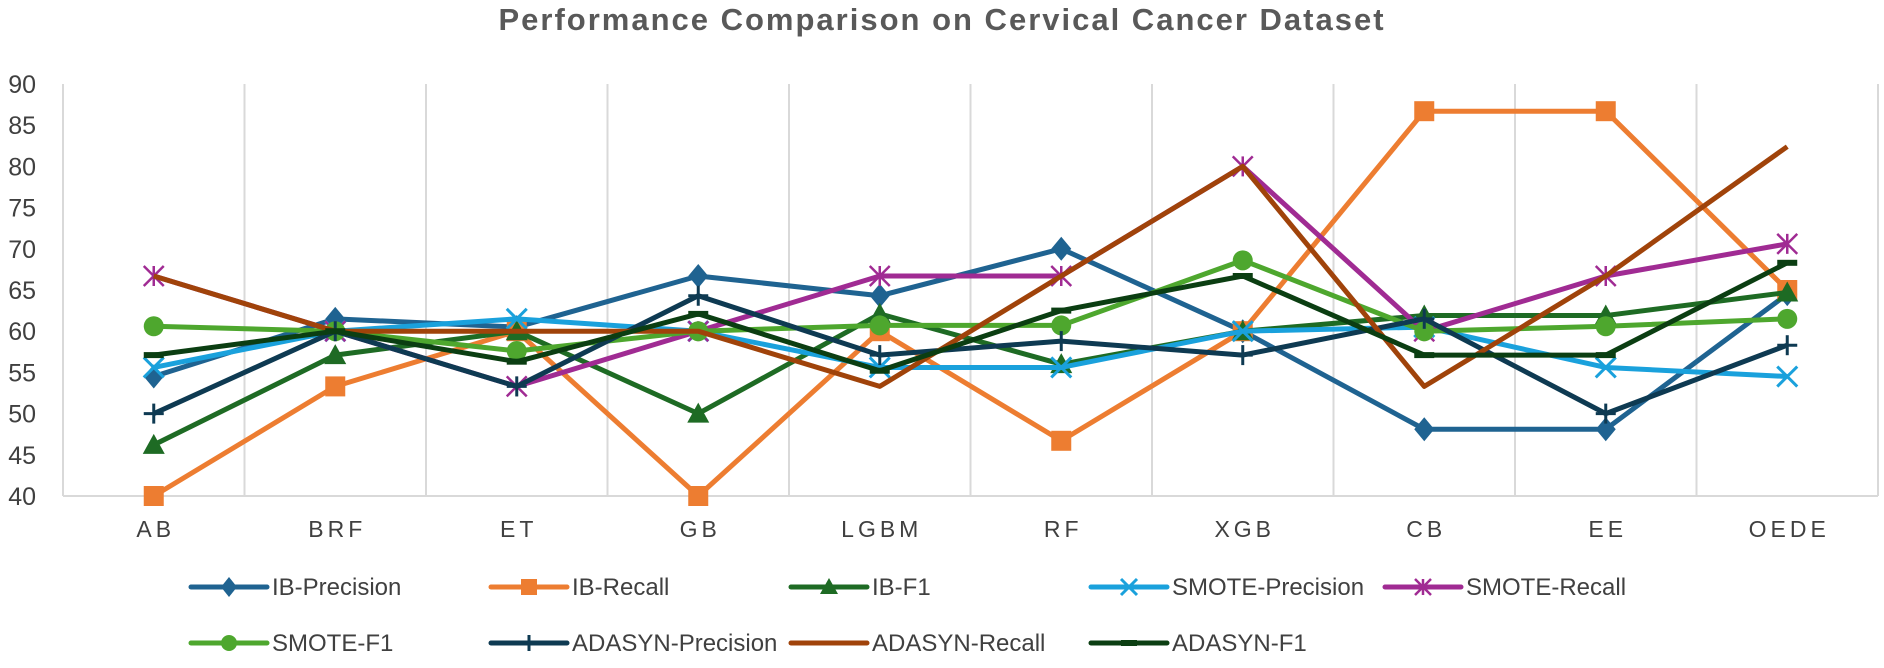 This screenshot has width=1884, height=668. I want to click on legend-item: IB-Recall, so click(578, 587).